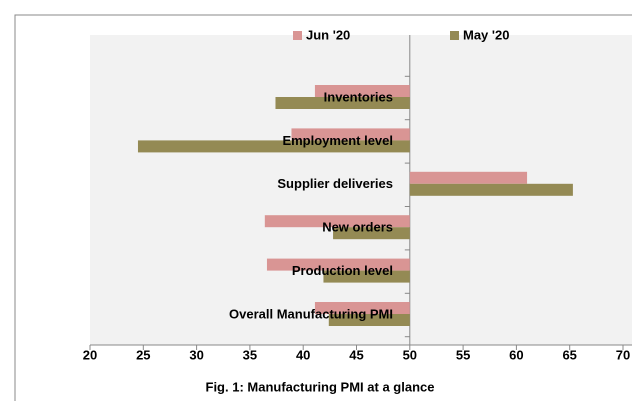 The image size is (632, 401). What do you see at coordinates (486, 34) in the screenshot?
I see `legend-label: May '20` at bounding box center [486, 34].